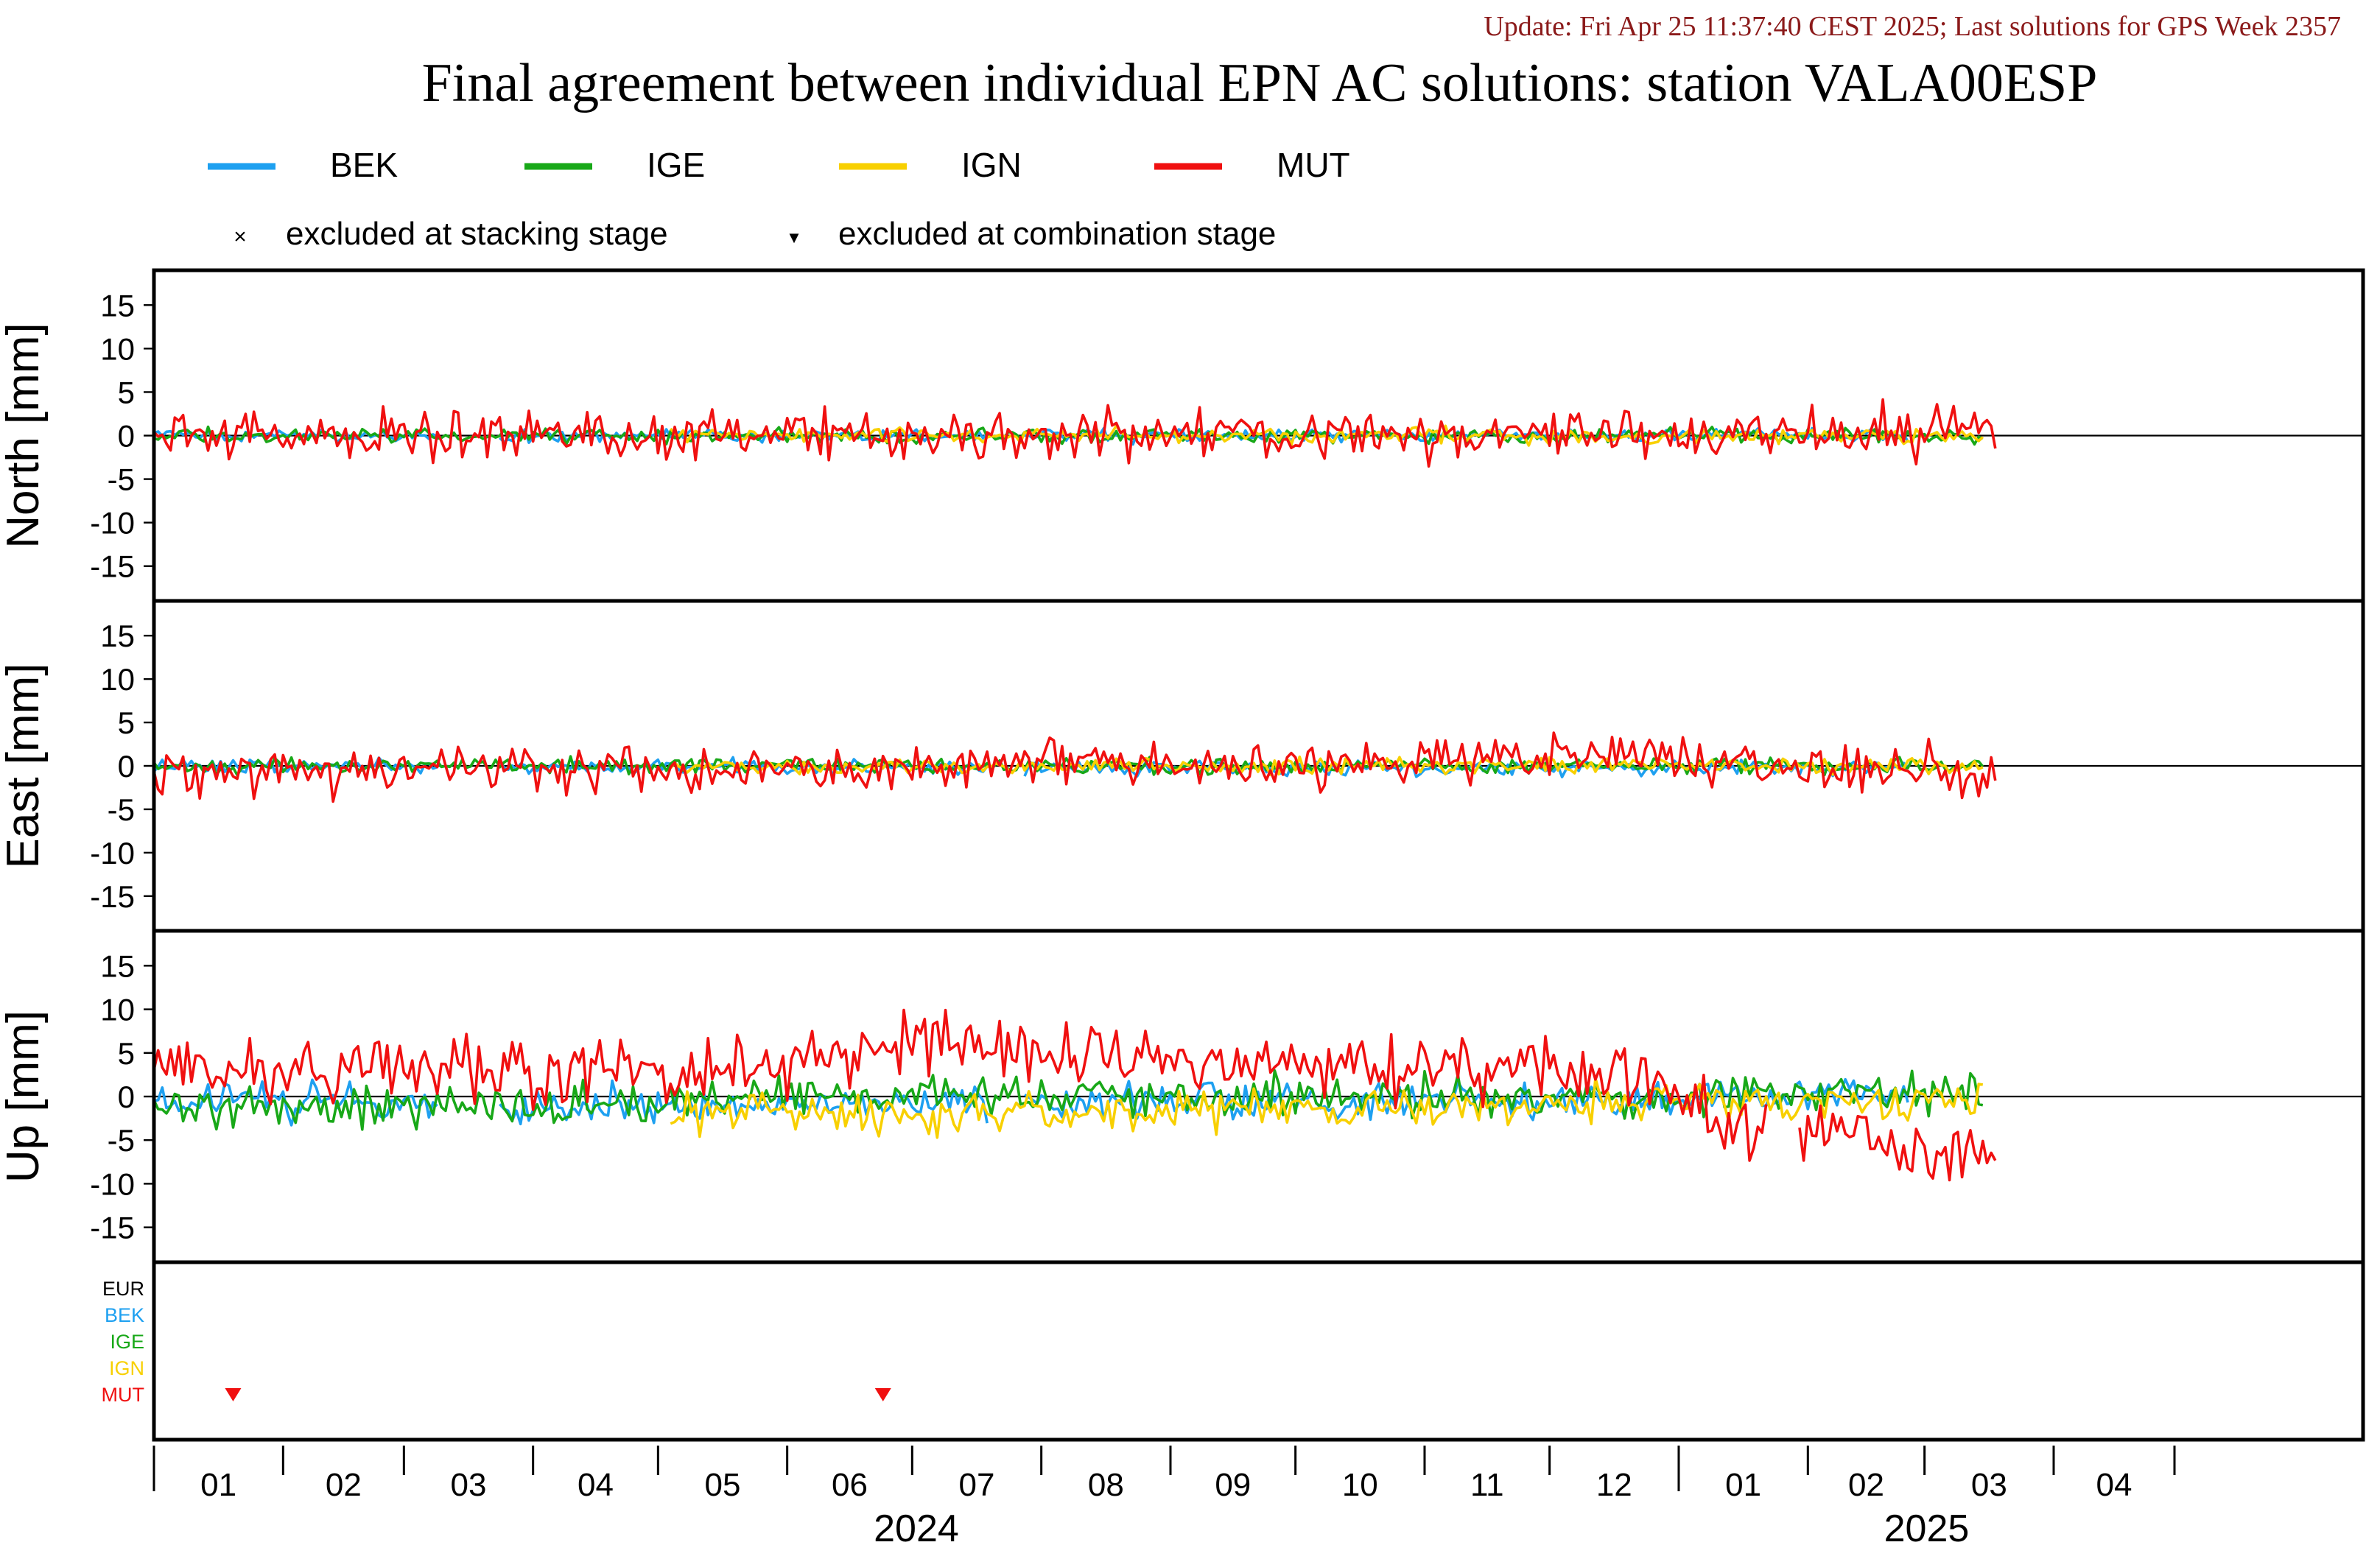  I want to click on x-tick-label: 09, so click(1233, 1485).